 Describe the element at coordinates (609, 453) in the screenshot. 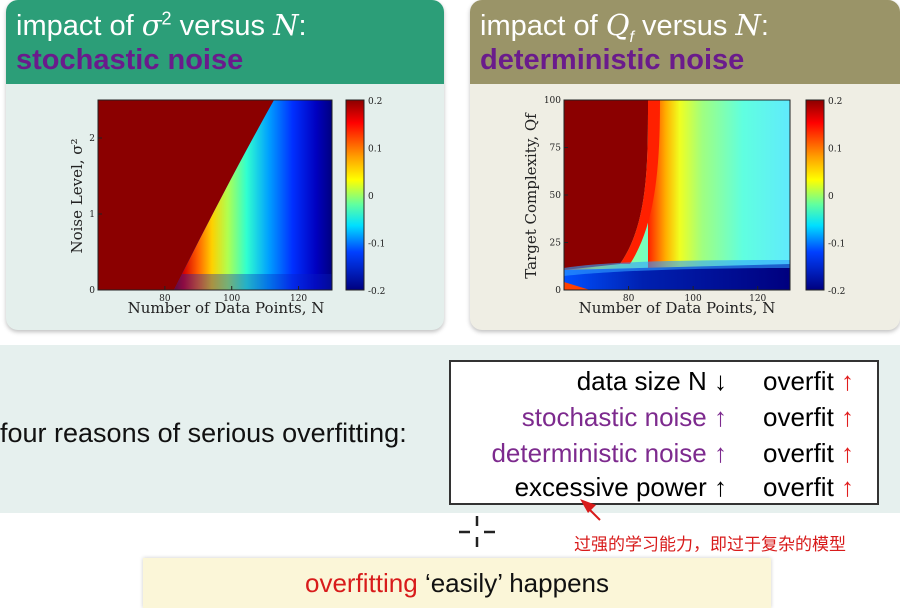

I see `reason-cause: deterministic noise ↑` at that location.